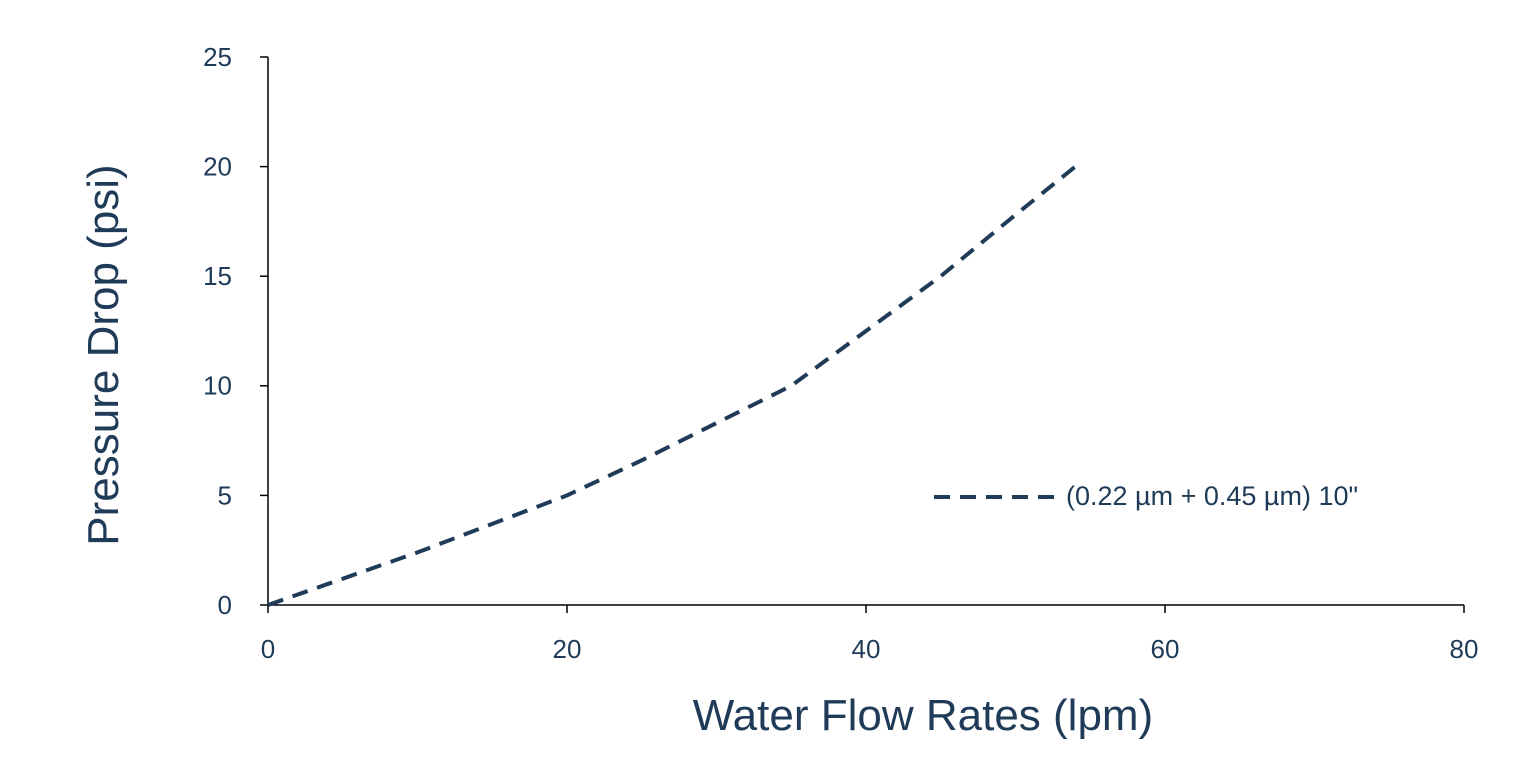  Describe the element at coordinates (103, 354) in the screenshot. I see `y-axis-label: Pressure Drop (psi)` at that location.